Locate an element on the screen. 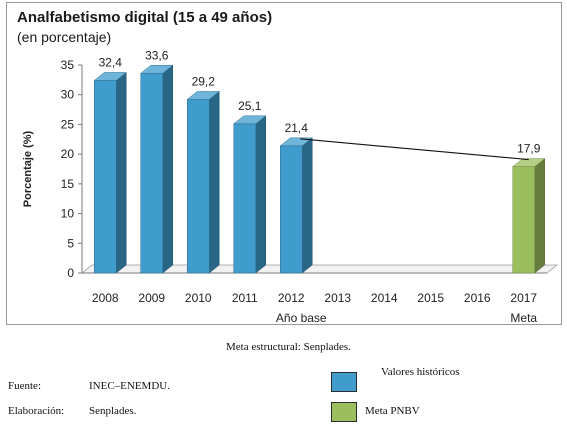 This screenshot has width=567, height=426. bar-2011 is located at coordinates (250, 194).